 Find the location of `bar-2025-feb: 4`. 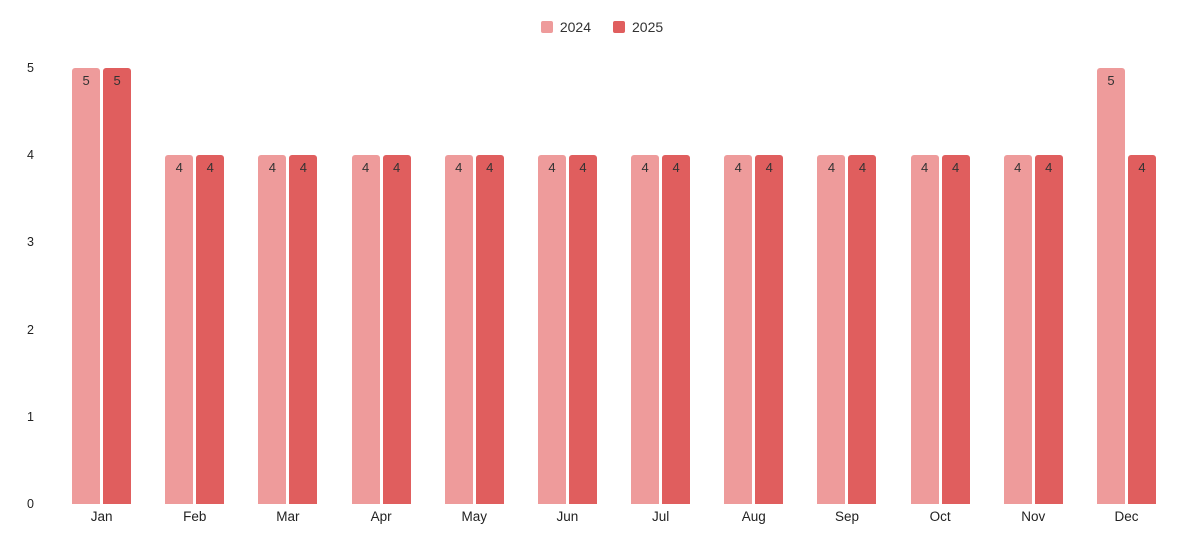

bar-2025-feb: 4 is located at coordinates (210, 329).